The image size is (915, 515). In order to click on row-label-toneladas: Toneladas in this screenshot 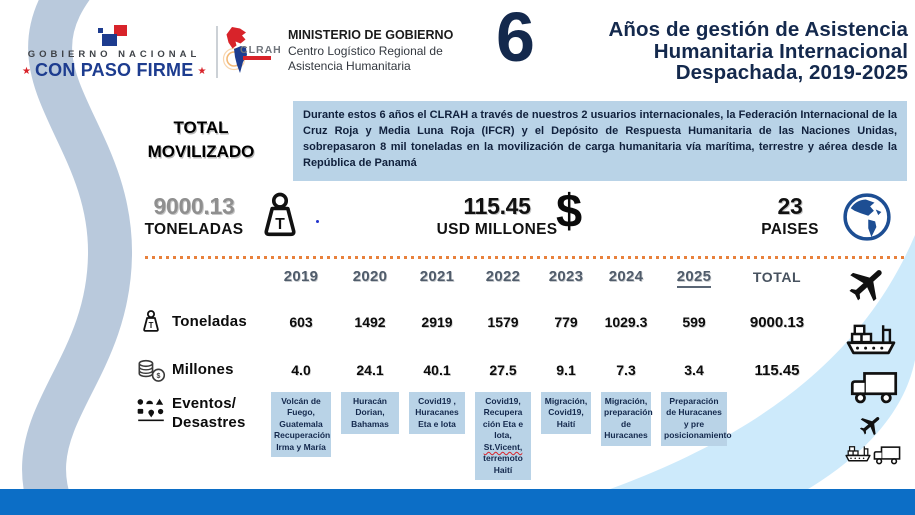, I will do `click(209, 321)`.